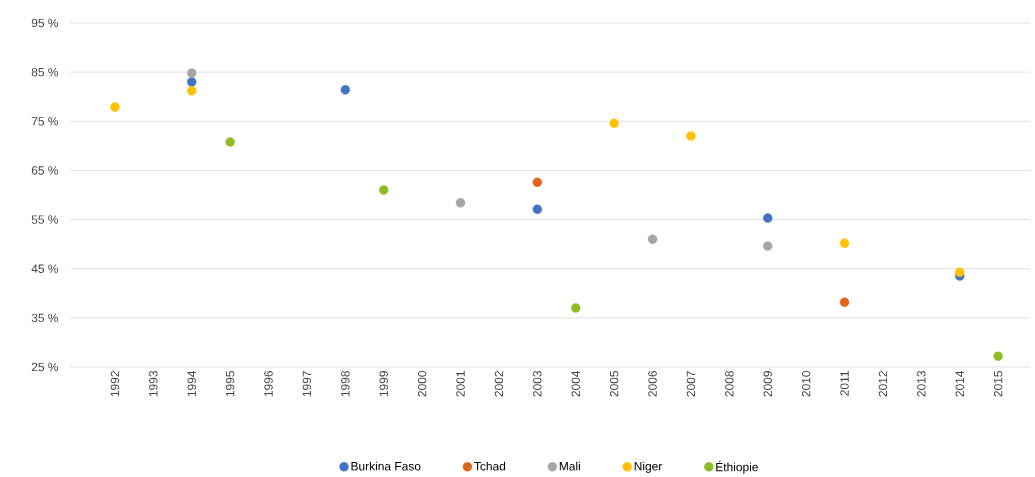  I want to click on x-tick-label: 2001, so click(460, 384).